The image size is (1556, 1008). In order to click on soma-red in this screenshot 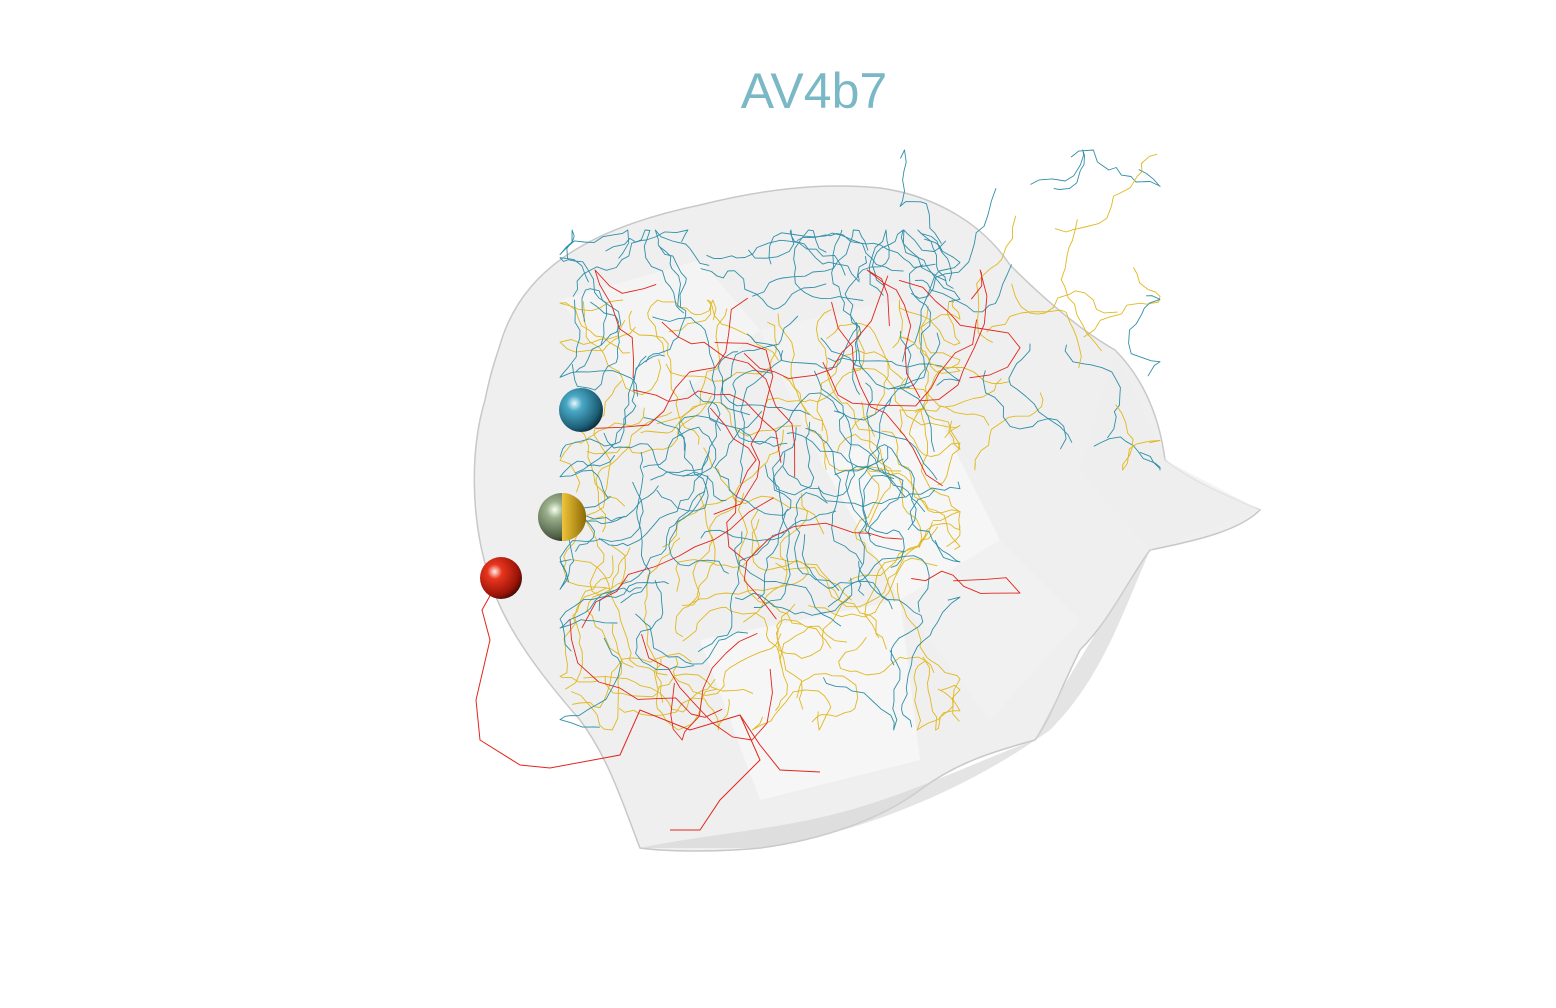, I will do `click(501, 578)`.